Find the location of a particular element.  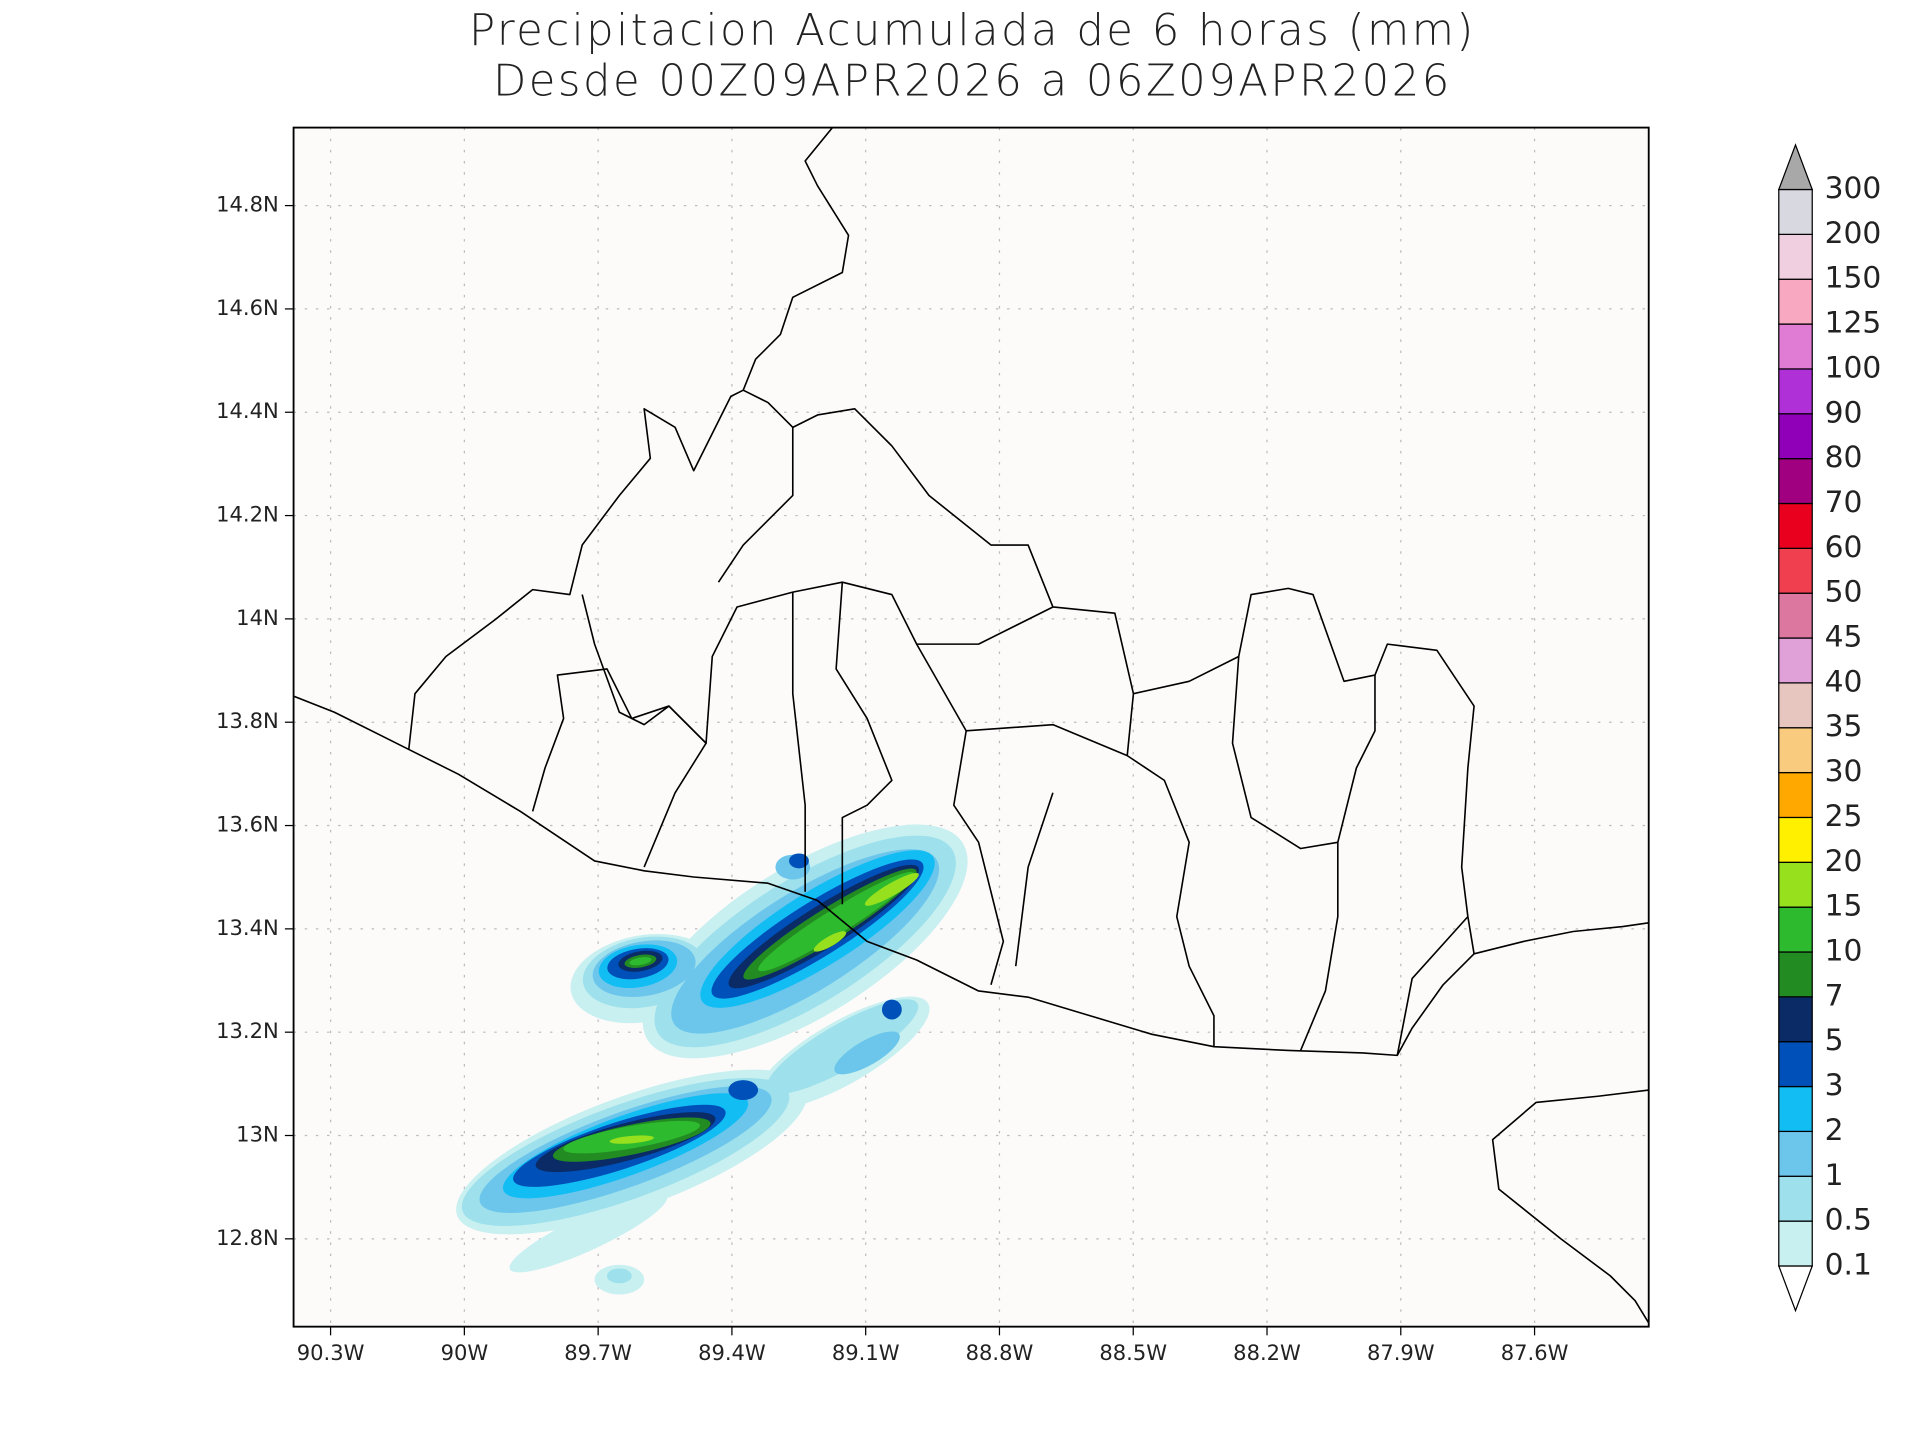

colorbar-label: 20 is located at coordinates (1844, 861).